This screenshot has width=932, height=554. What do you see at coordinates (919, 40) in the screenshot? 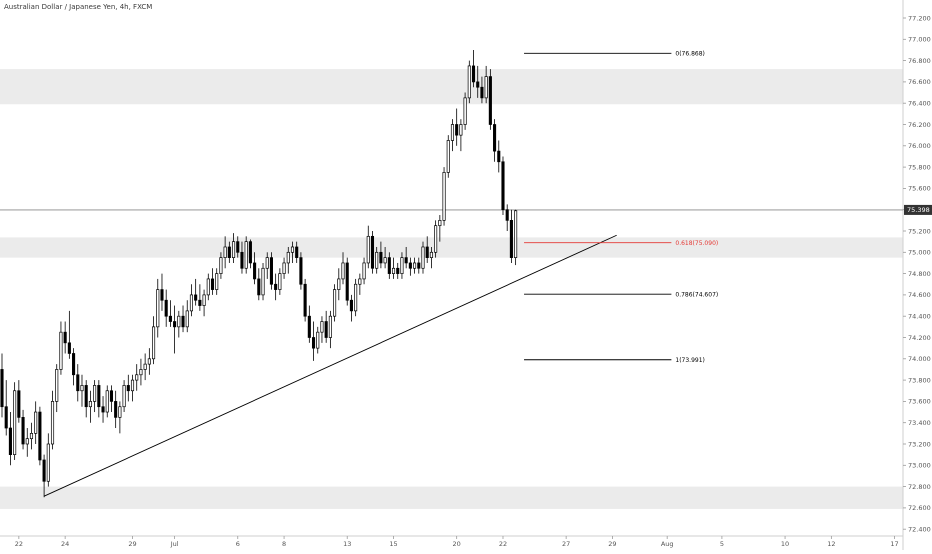
I see `y-tick-label: 77.000` at bounding box center [919, 40].